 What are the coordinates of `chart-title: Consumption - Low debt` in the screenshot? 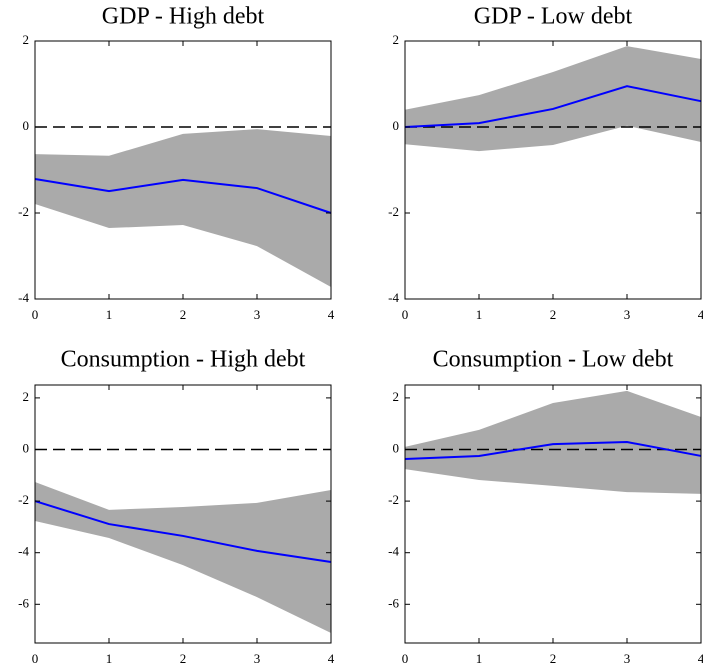 It's located at (553, 360).